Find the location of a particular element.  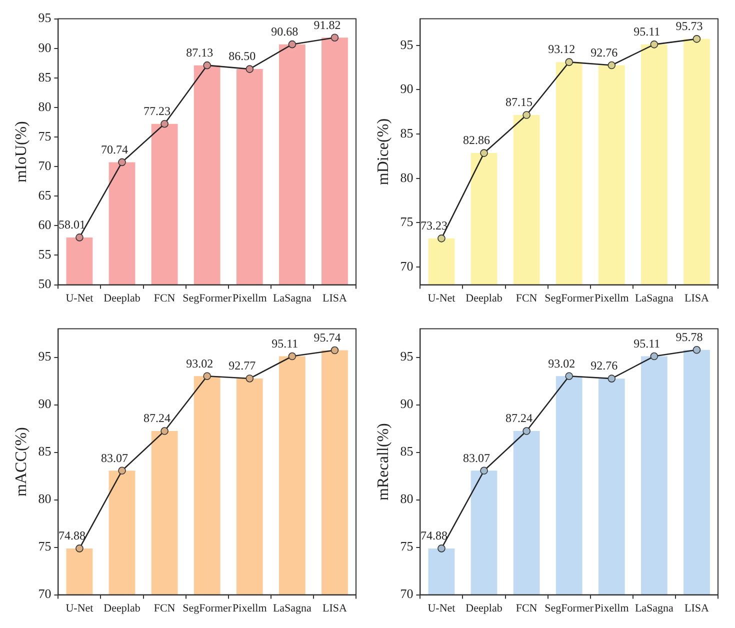

data-label: 58.01 is located at coordinates (72, 225).